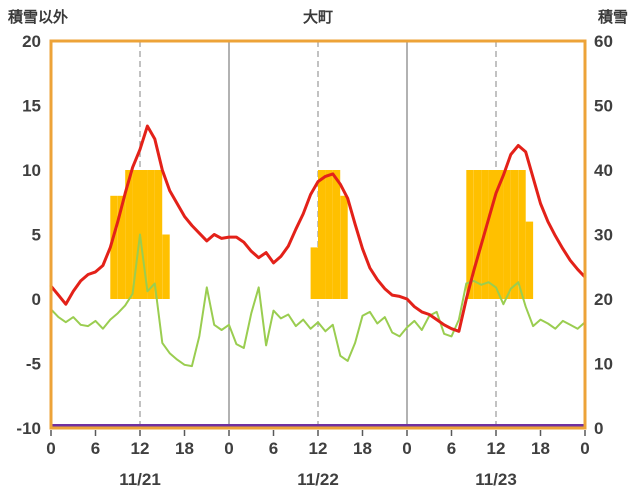 The width and height of the screenshot is (636, 501). What do you see at coordinates (36, 235) in the screenshot?
I see `svg-text: 5` at bounding box center [36, 235].